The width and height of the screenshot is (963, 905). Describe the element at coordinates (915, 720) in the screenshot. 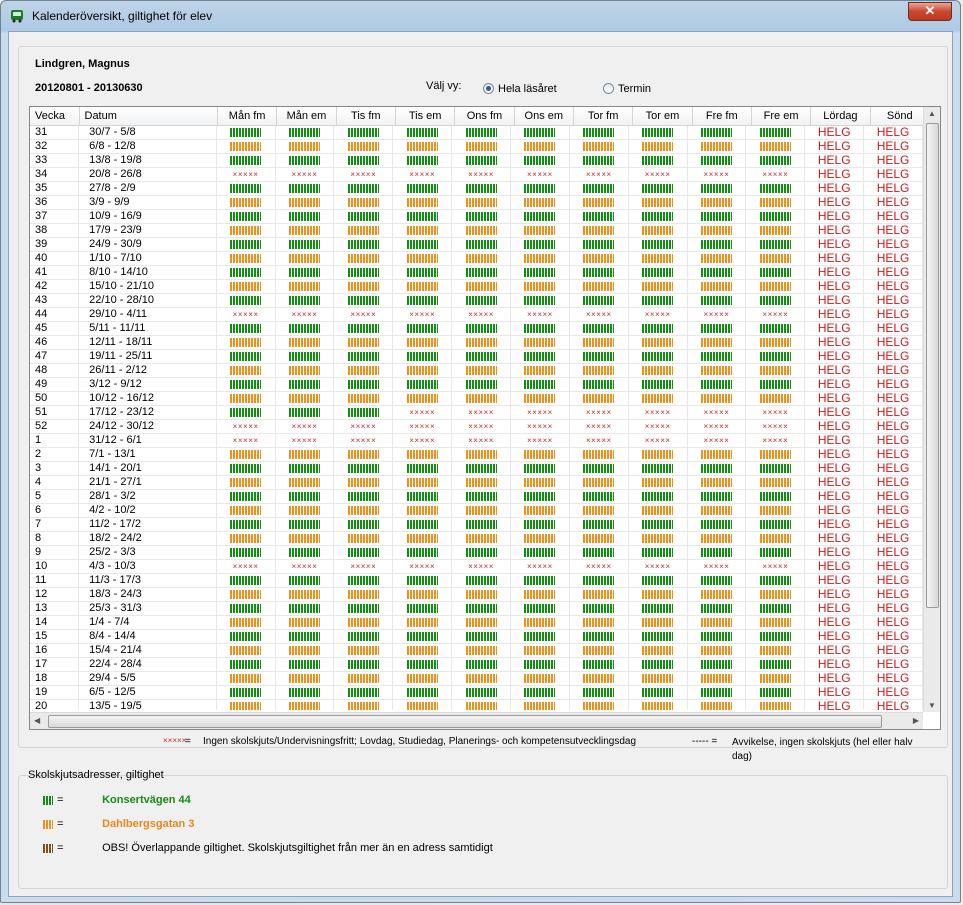

I see `scroll-right-icon: ▶` at that location.